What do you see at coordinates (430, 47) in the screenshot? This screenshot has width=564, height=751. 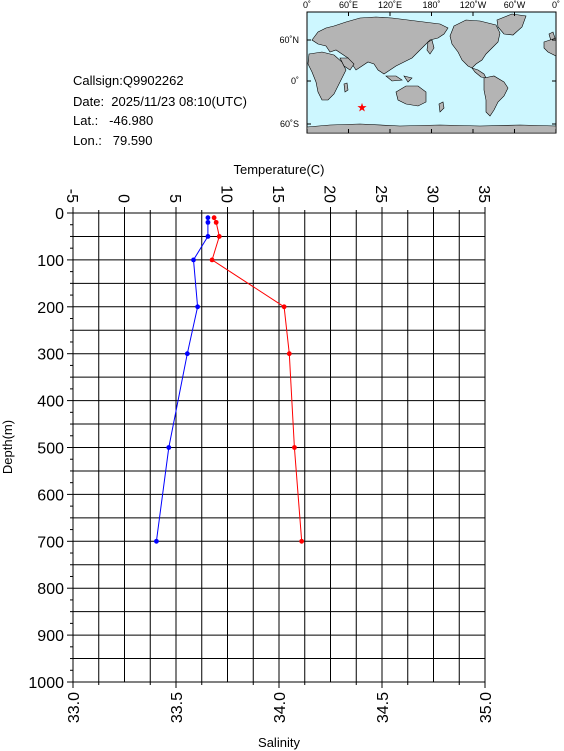 I see `land-japan` at bounding box center [430, 47].